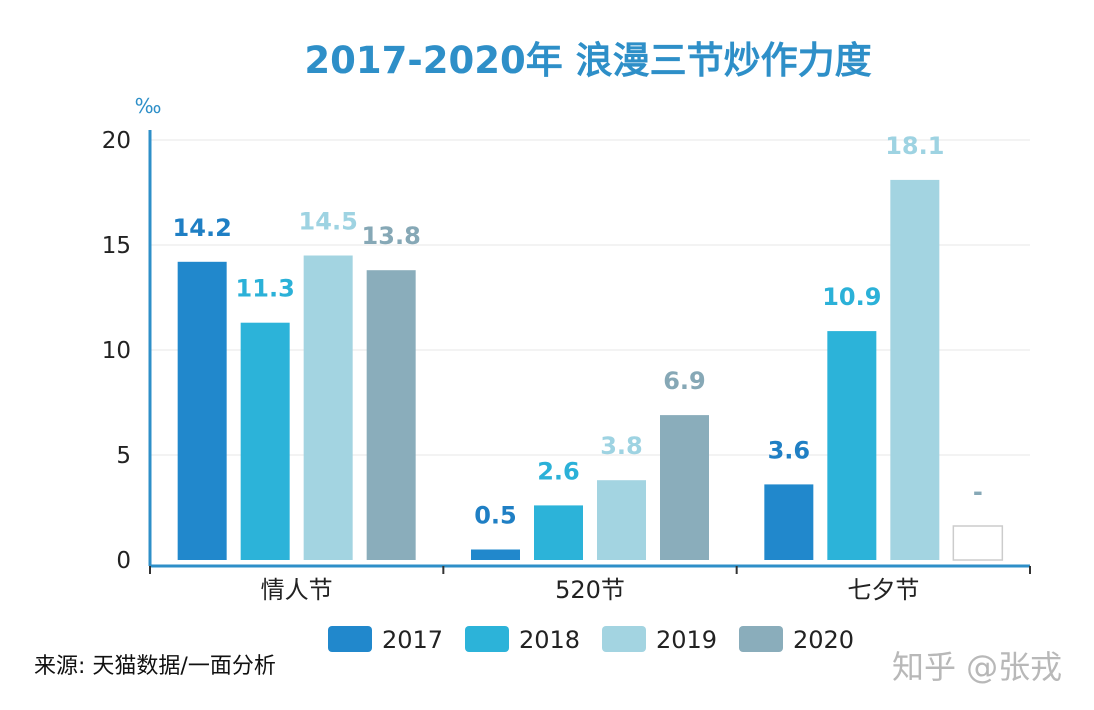 This screenshot has height=710, width=1094. What do you see at coordinates (914, 146) in the screenshot?
I see `data-label: 18.1` at bounding box center [914, 146].